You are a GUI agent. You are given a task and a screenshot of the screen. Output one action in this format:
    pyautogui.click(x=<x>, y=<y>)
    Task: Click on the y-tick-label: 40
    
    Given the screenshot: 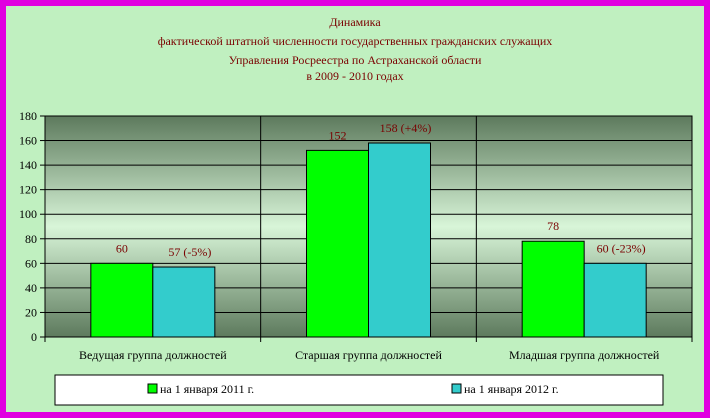 What is the action you would take?
    pyautogui.click(x=31, y=288)
    